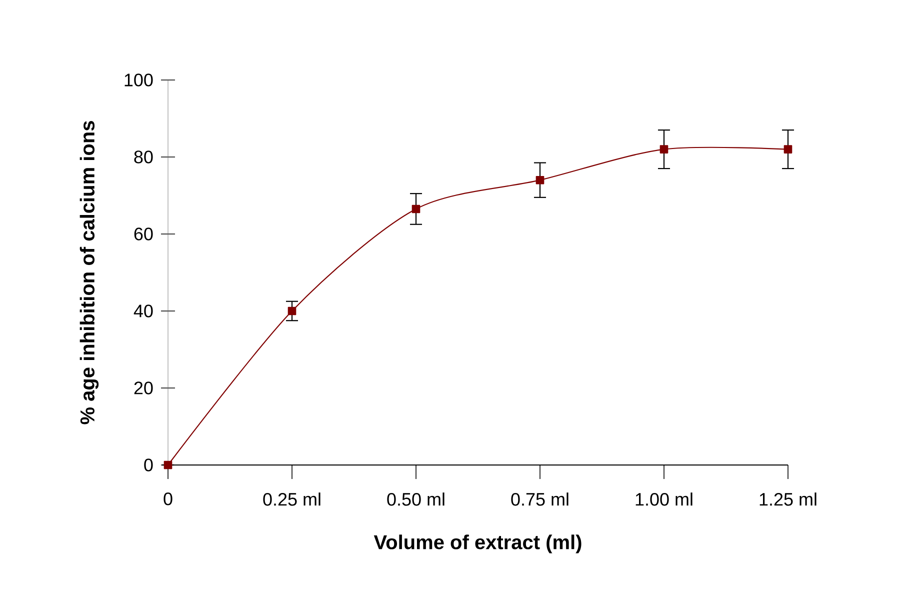  What do you see at coordinates (143, 388) in the screenshot?
I see `y-tick-label: 20` at bounding box center [143, 388].